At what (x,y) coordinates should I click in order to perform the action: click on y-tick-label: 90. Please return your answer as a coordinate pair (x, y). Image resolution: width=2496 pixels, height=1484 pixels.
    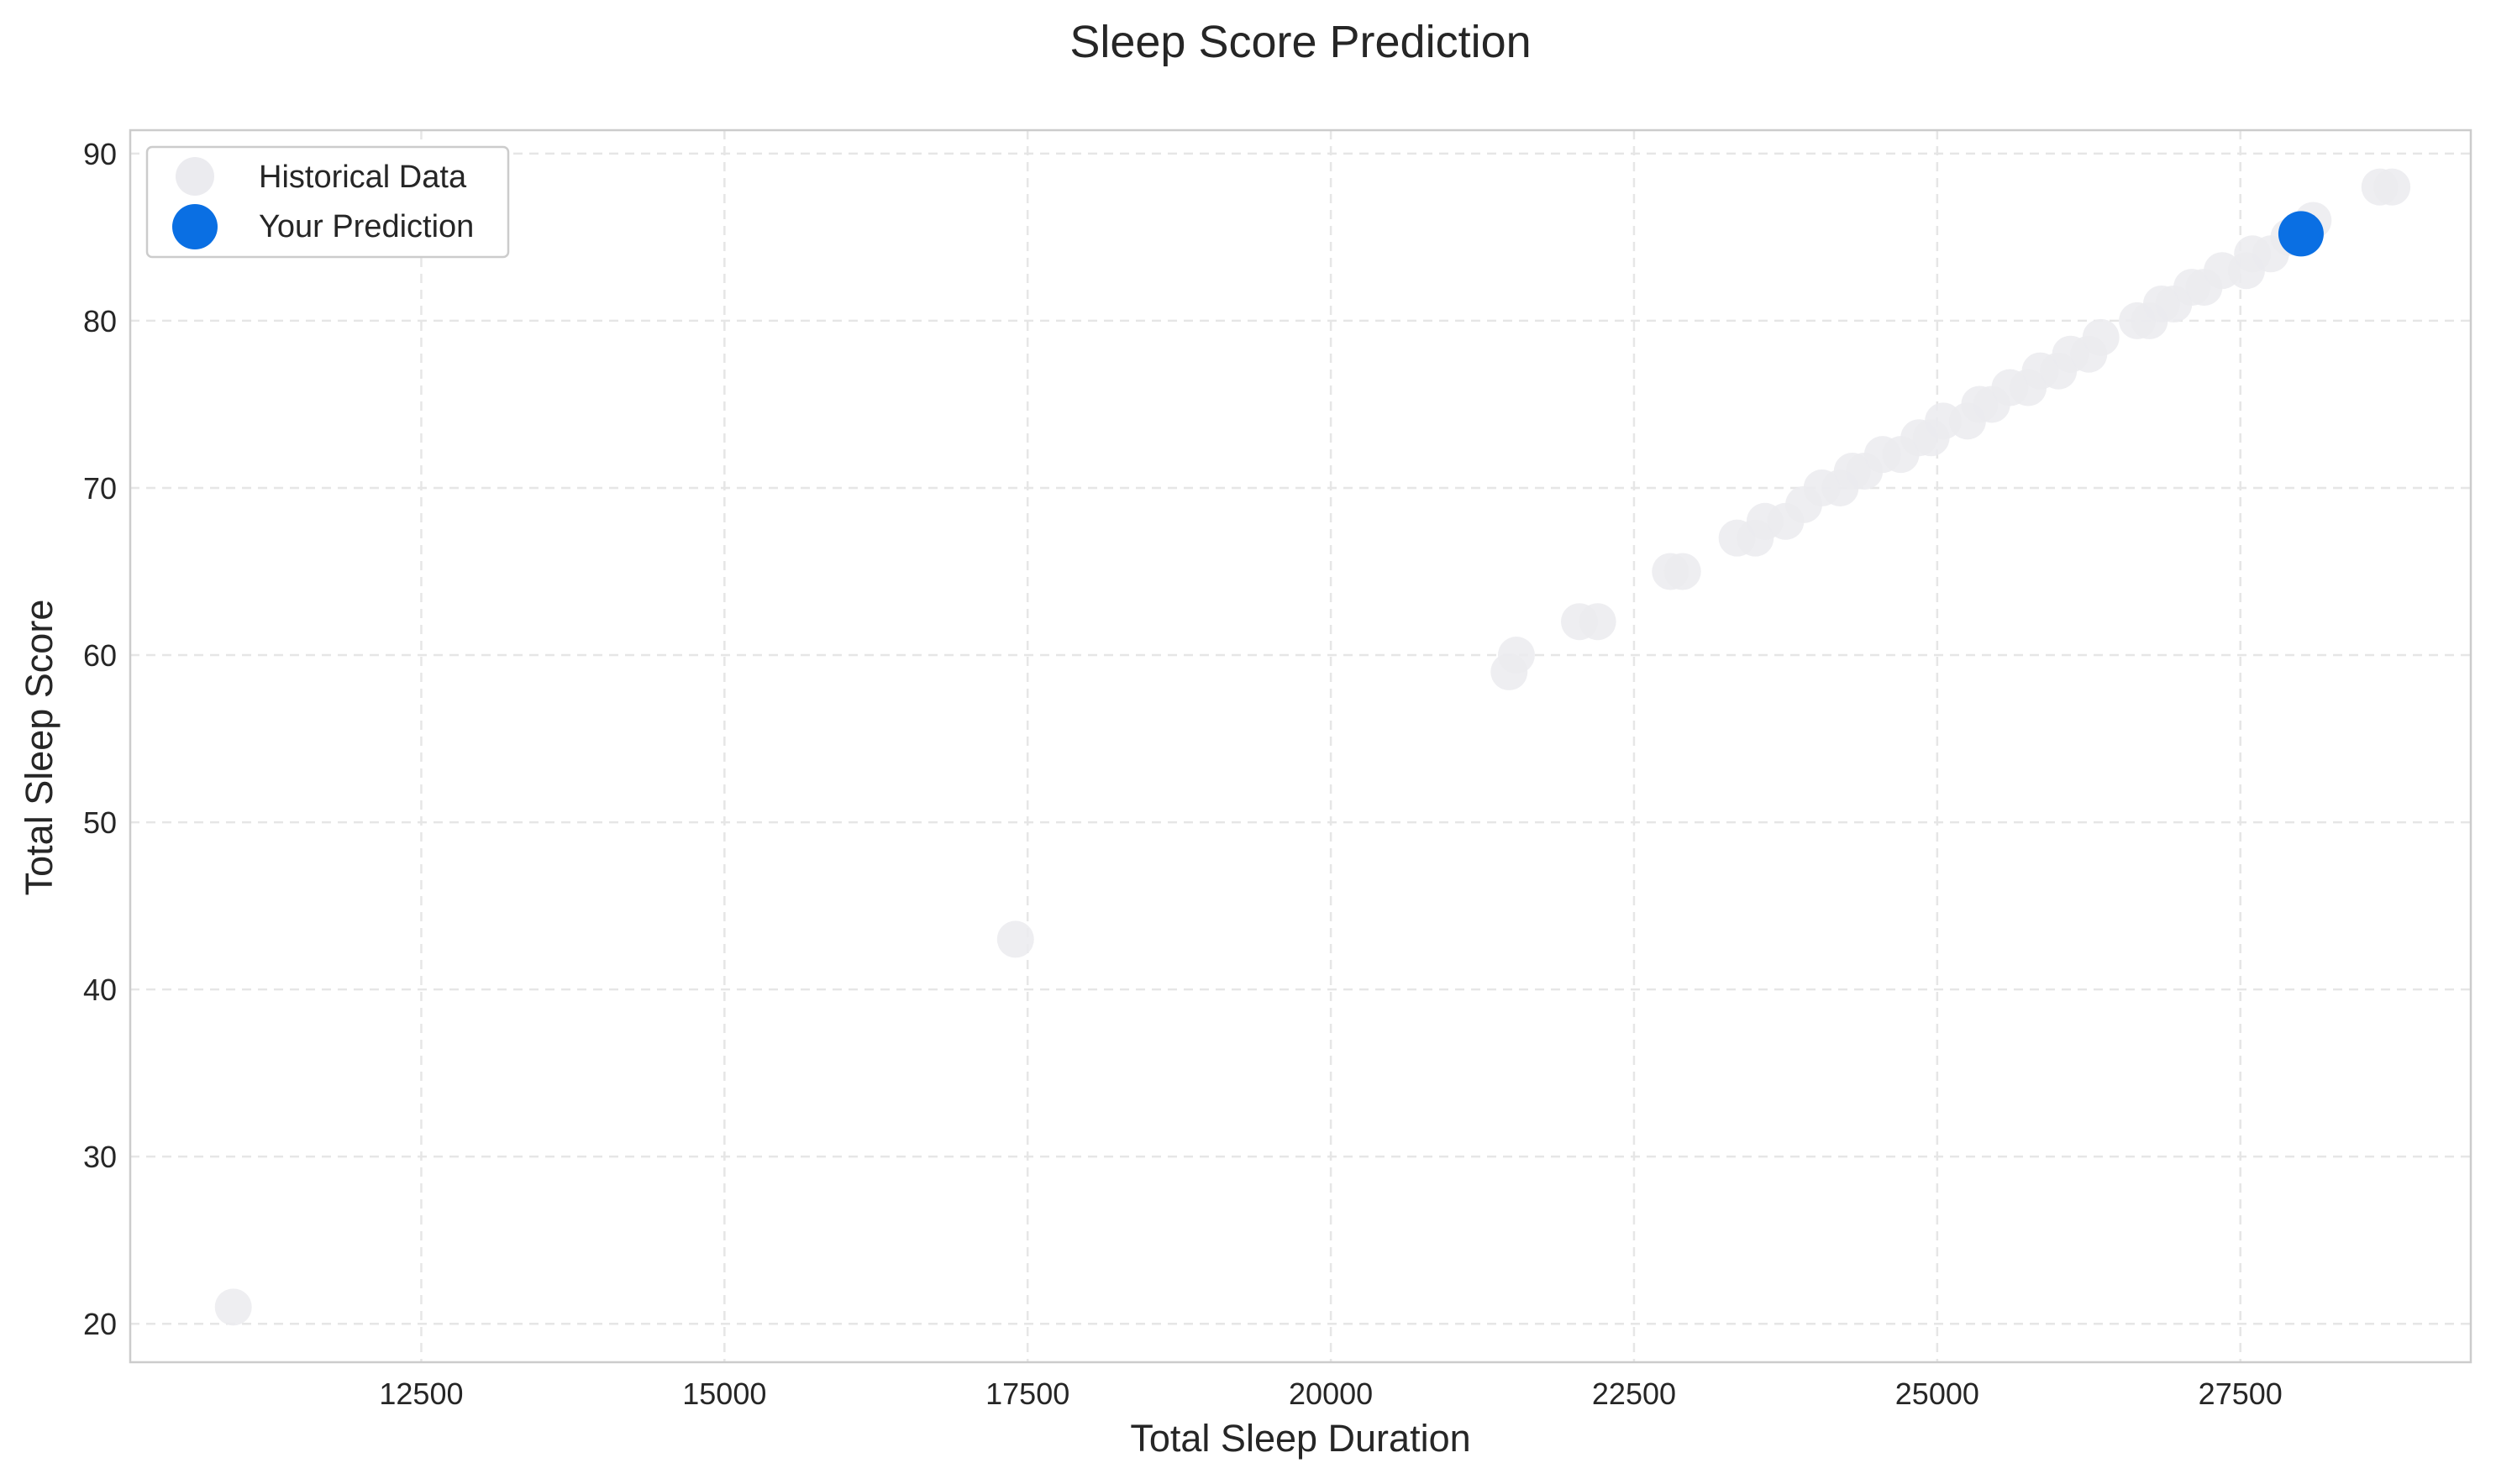
    Looking at the image, I should click on (100, 154).